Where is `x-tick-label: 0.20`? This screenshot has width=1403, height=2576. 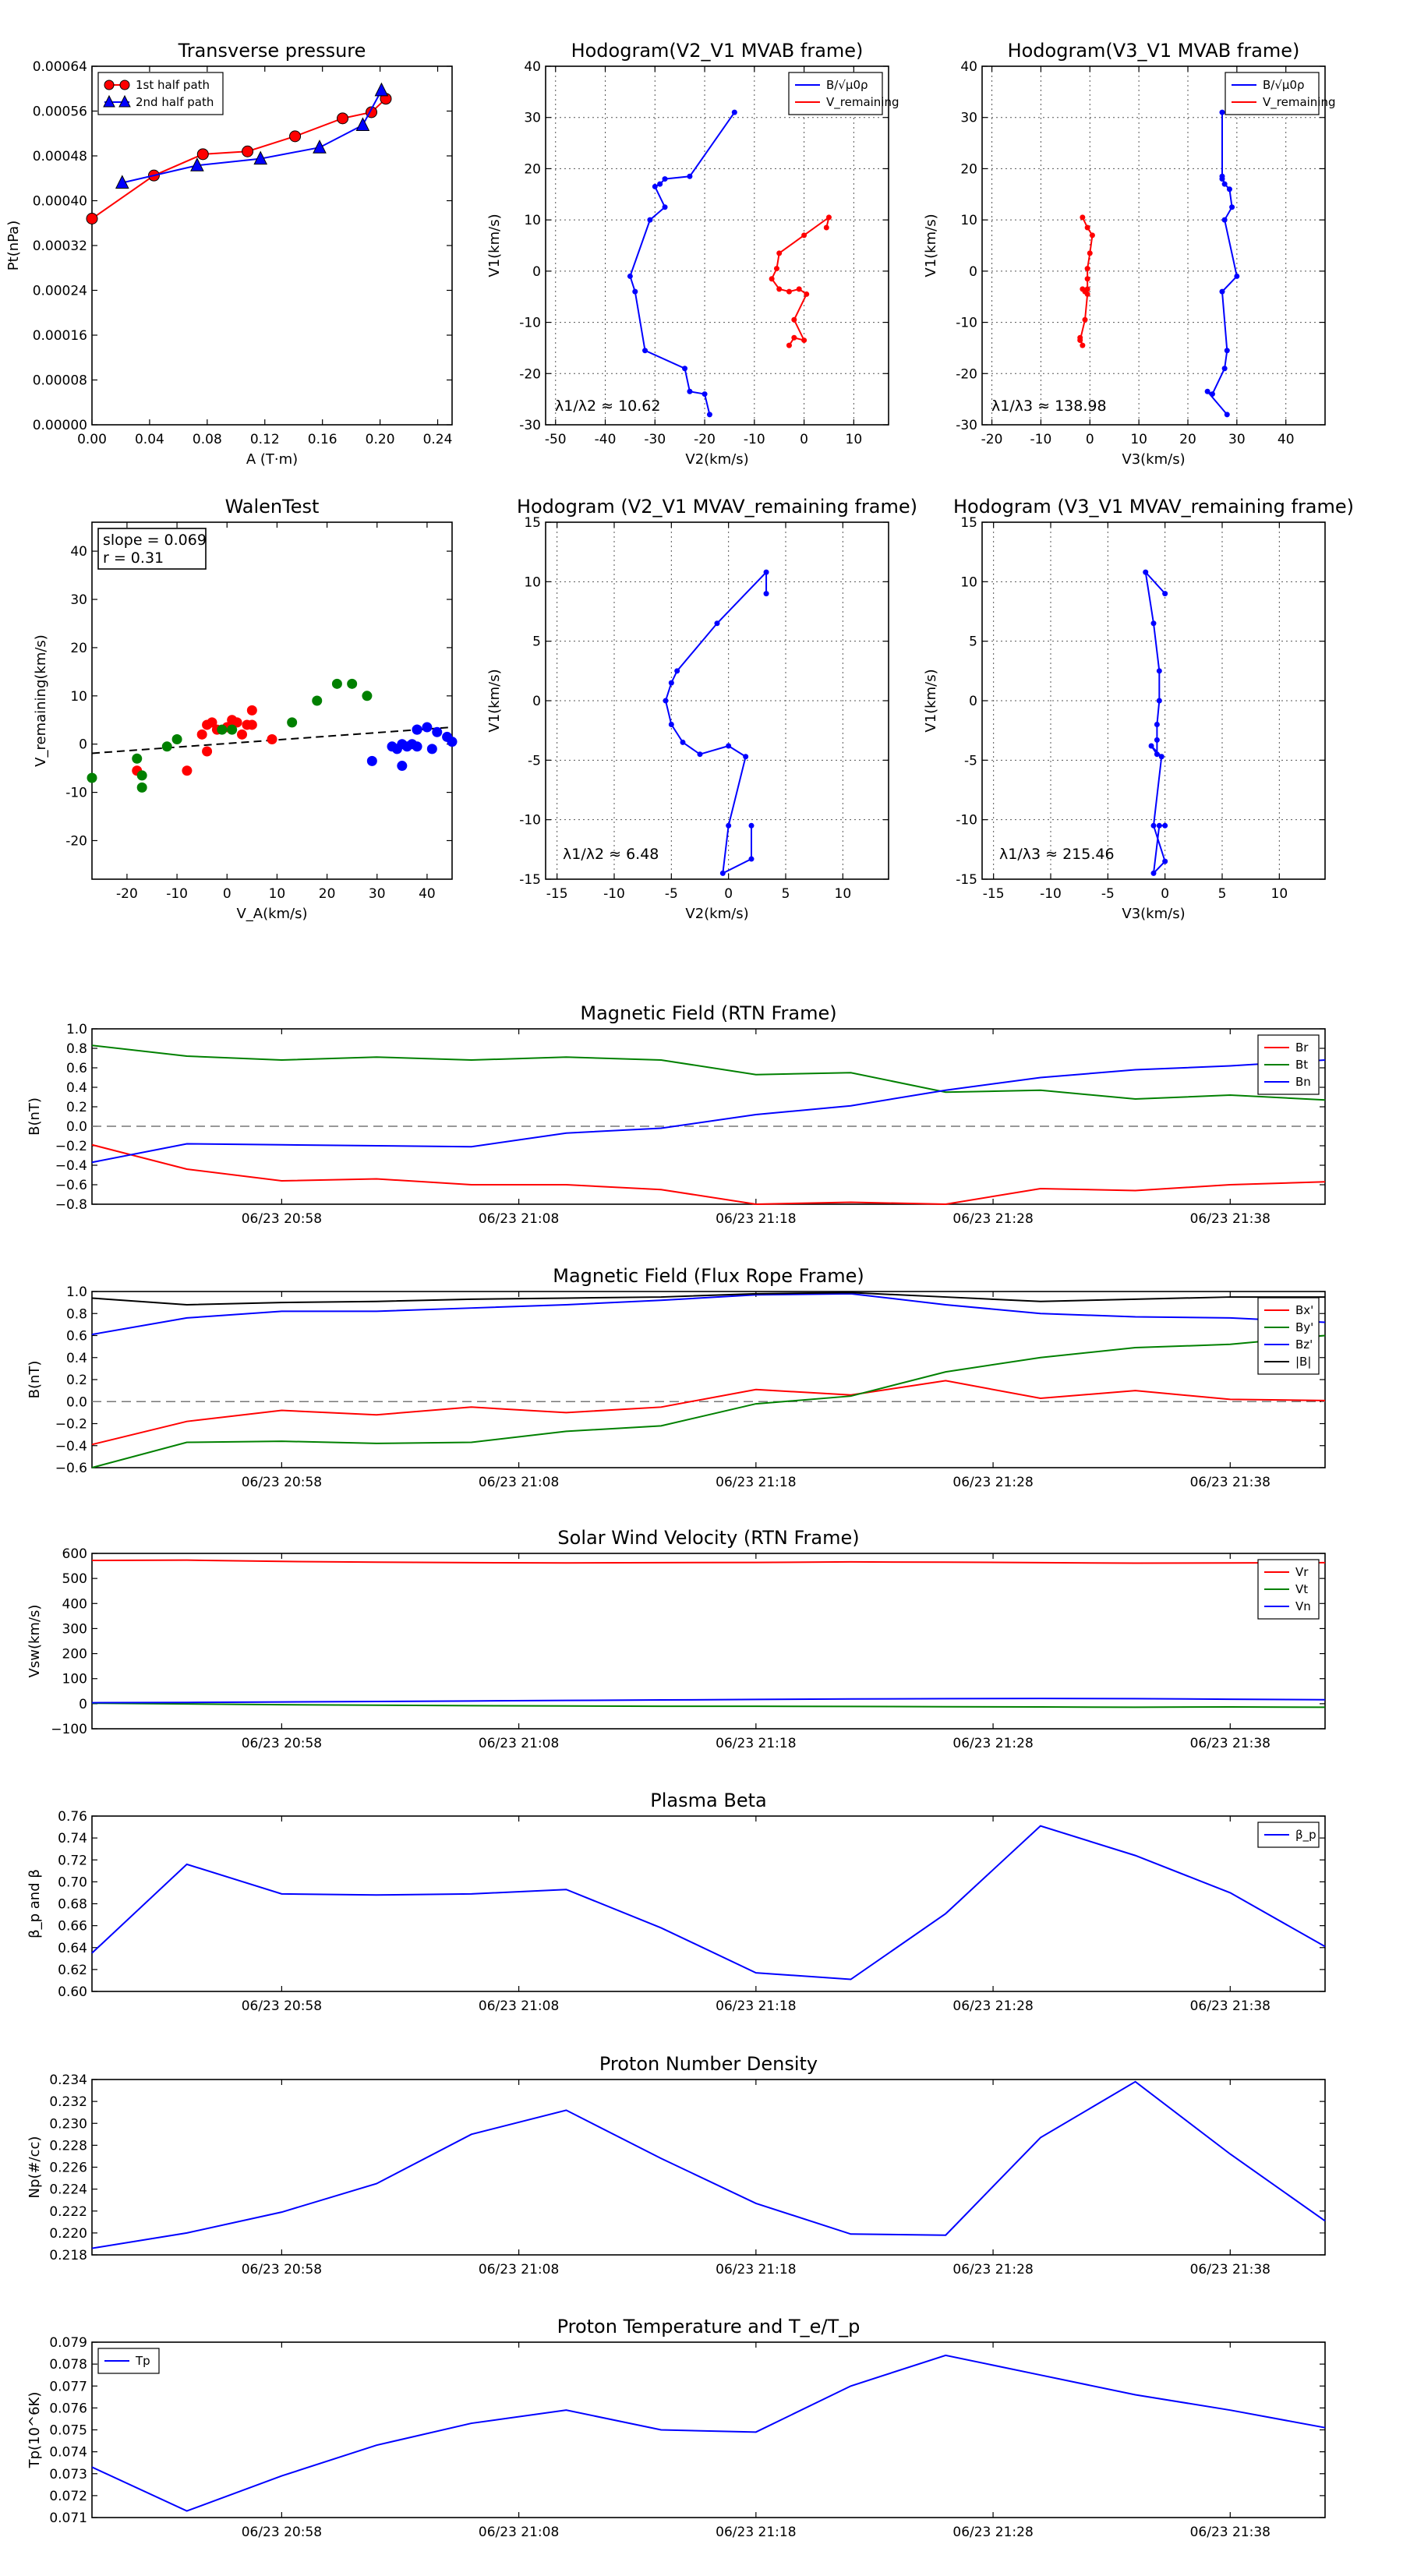 x-tick-label: 0.20 is located at coordinates (380, 439).